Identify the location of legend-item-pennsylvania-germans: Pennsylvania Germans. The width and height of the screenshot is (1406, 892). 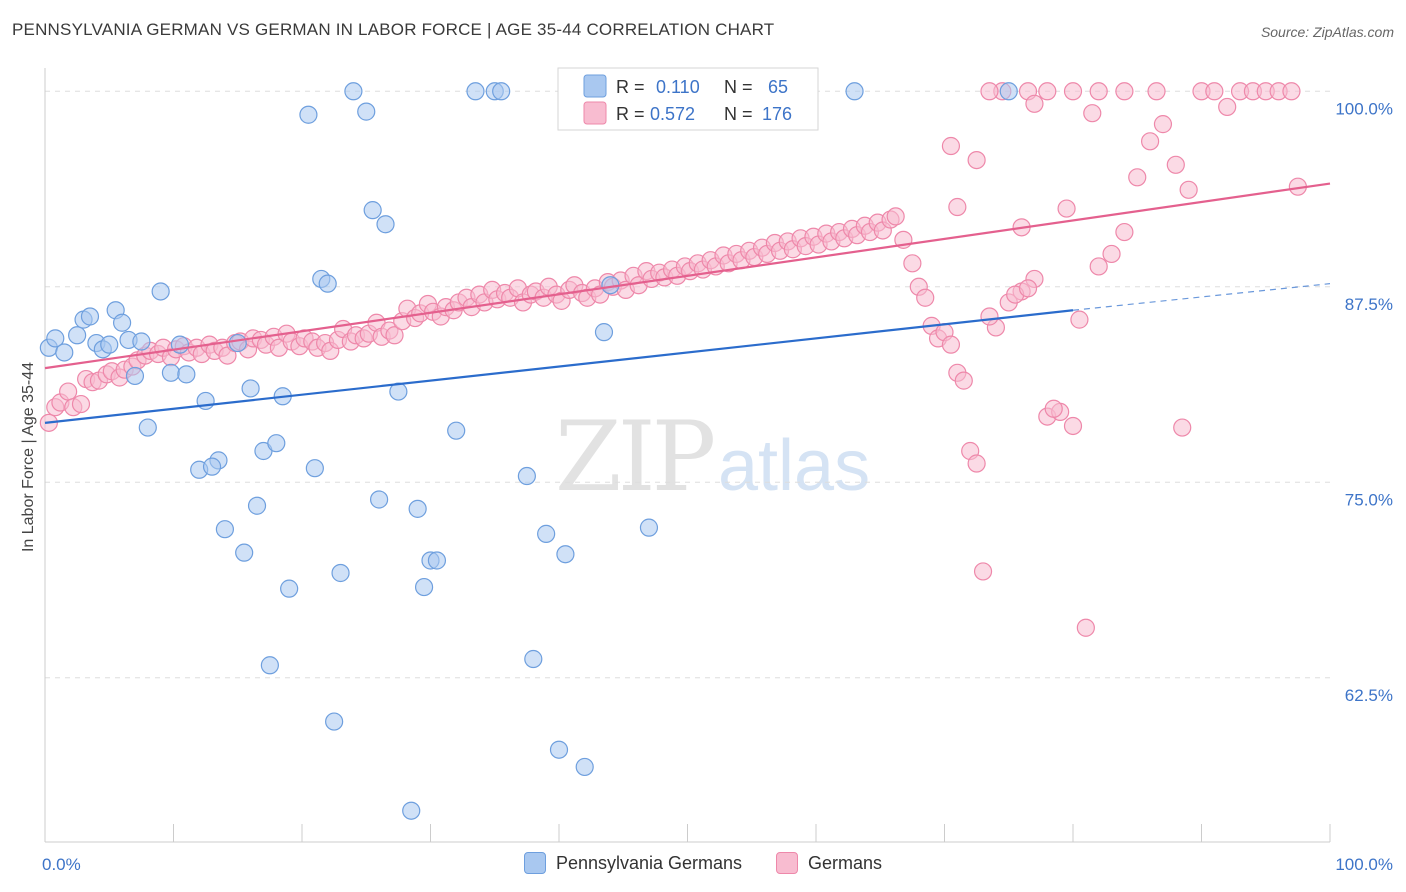
(632, 863).